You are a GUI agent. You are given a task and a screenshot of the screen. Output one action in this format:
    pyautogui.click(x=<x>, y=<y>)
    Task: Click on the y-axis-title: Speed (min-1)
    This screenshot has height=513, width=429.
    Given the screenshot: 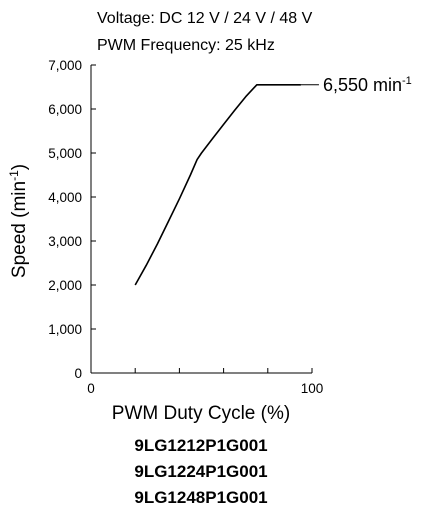 What is the action you would take?
    pyautogui.click(x=18, y=221)
    